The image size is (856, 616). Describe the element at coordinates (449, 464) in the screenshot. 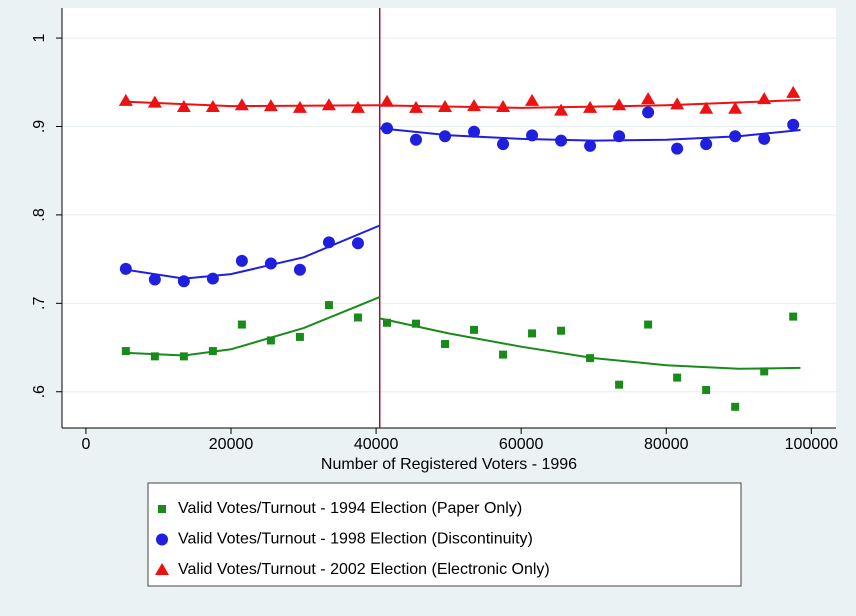

I see `x-axis-label: Number of Registered Voters - 1996` at that location.